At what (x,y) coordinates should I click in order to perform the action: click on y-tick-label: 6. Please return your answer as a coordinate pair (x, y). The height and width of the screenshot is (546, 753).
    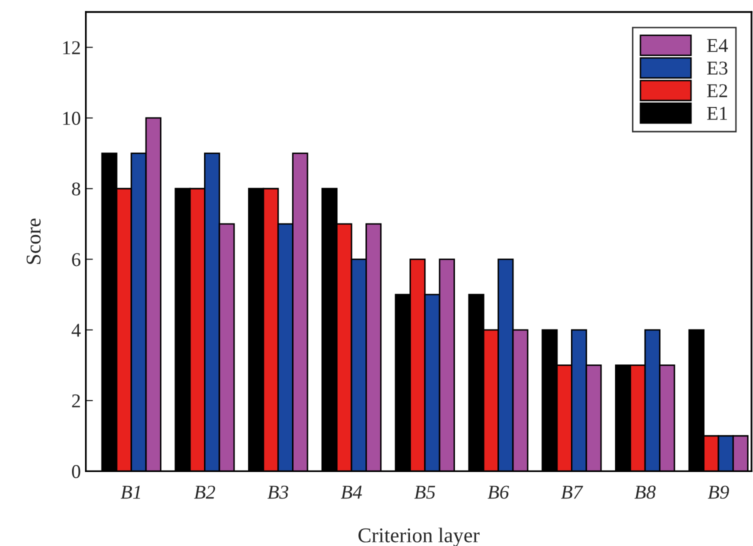
    Looking at the image, I should click on (76, 259).